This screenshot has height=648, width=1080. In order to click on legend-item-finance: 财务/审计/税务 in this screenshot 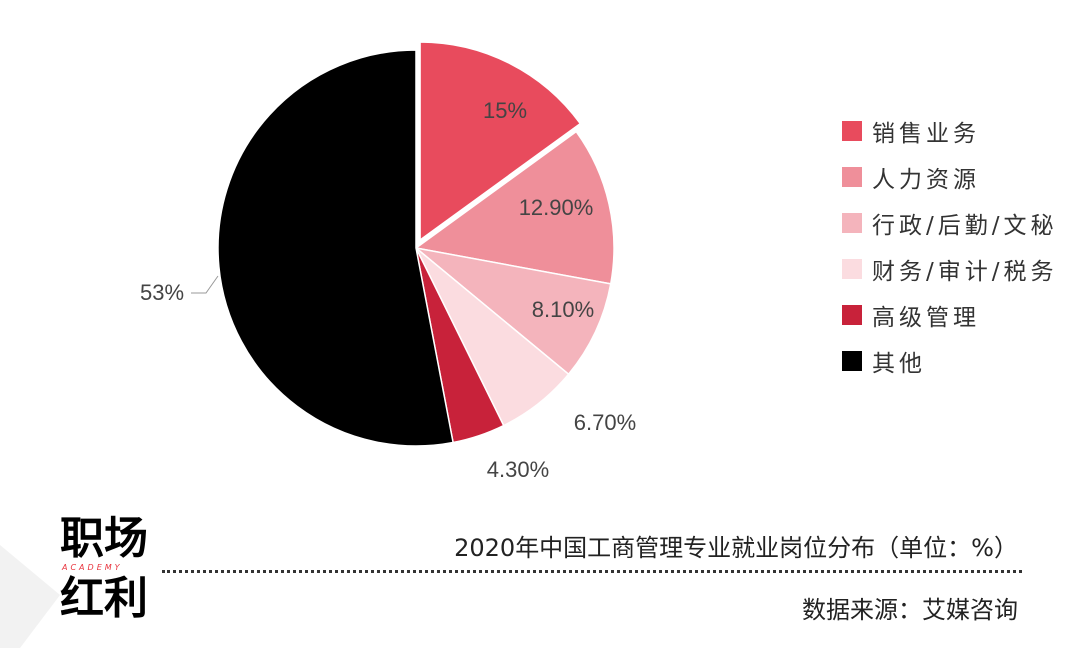, I will do `click(950, 269)`.